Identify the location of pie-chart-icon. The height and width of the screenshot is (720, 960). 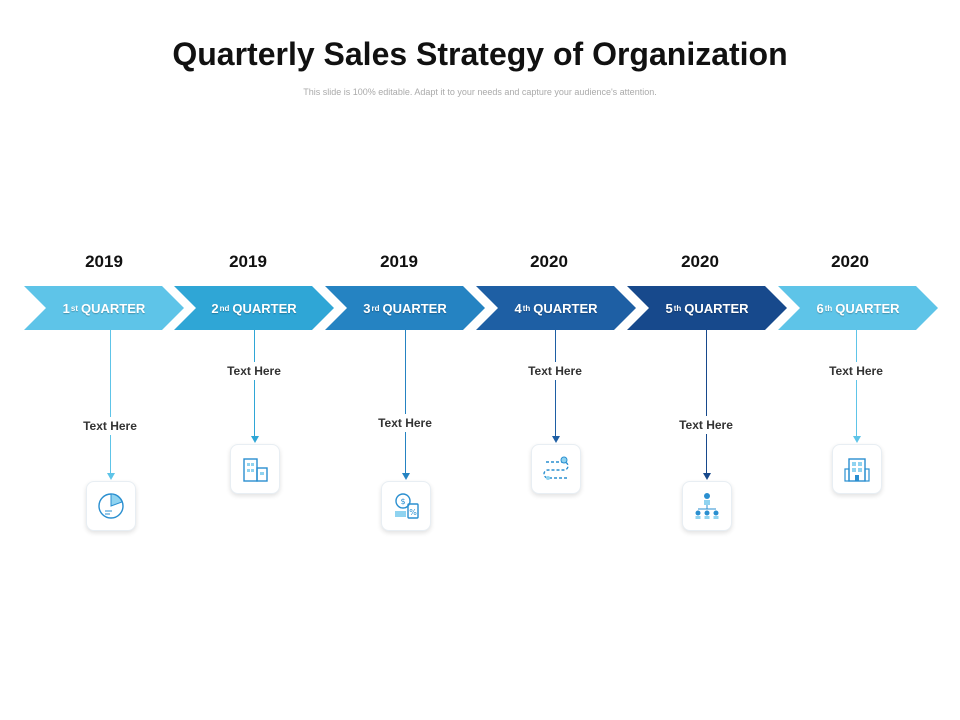
(111, 506).